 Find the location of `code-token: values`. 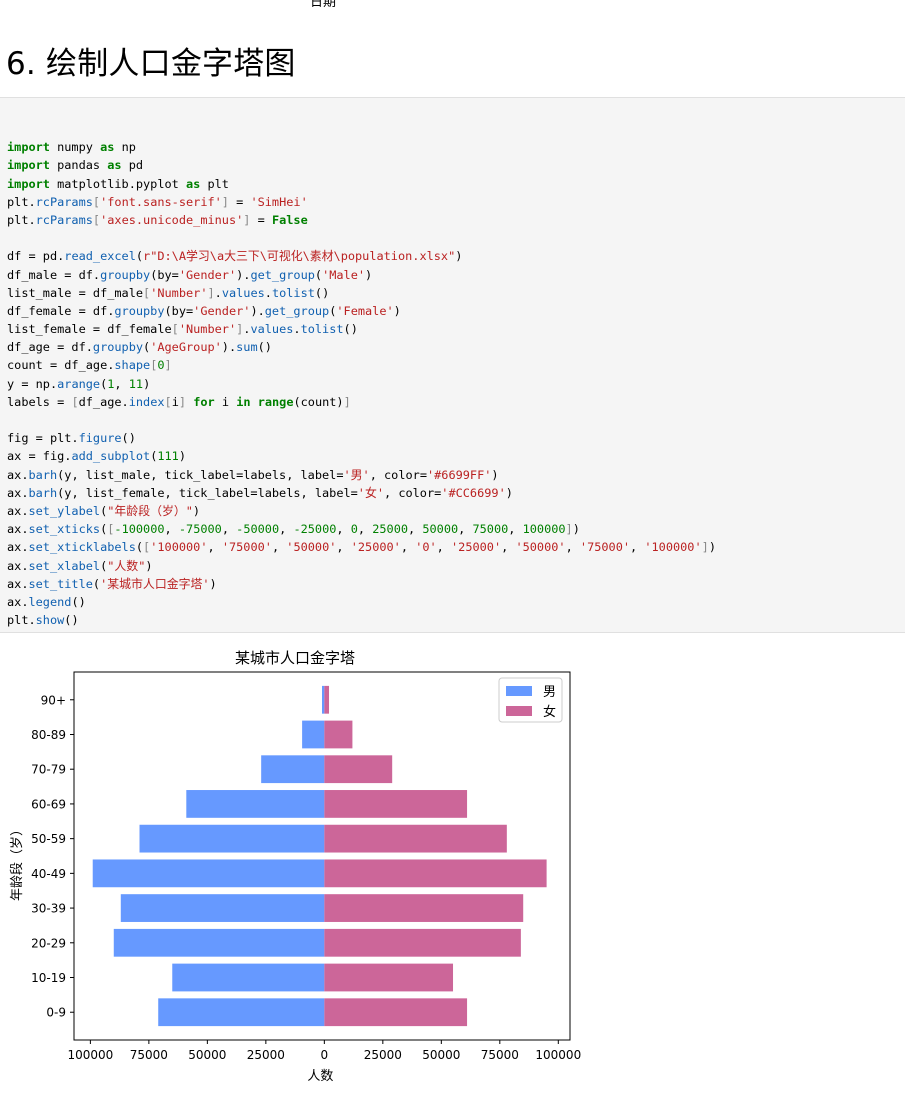

code-token: values is located at coordinates (243, 292).